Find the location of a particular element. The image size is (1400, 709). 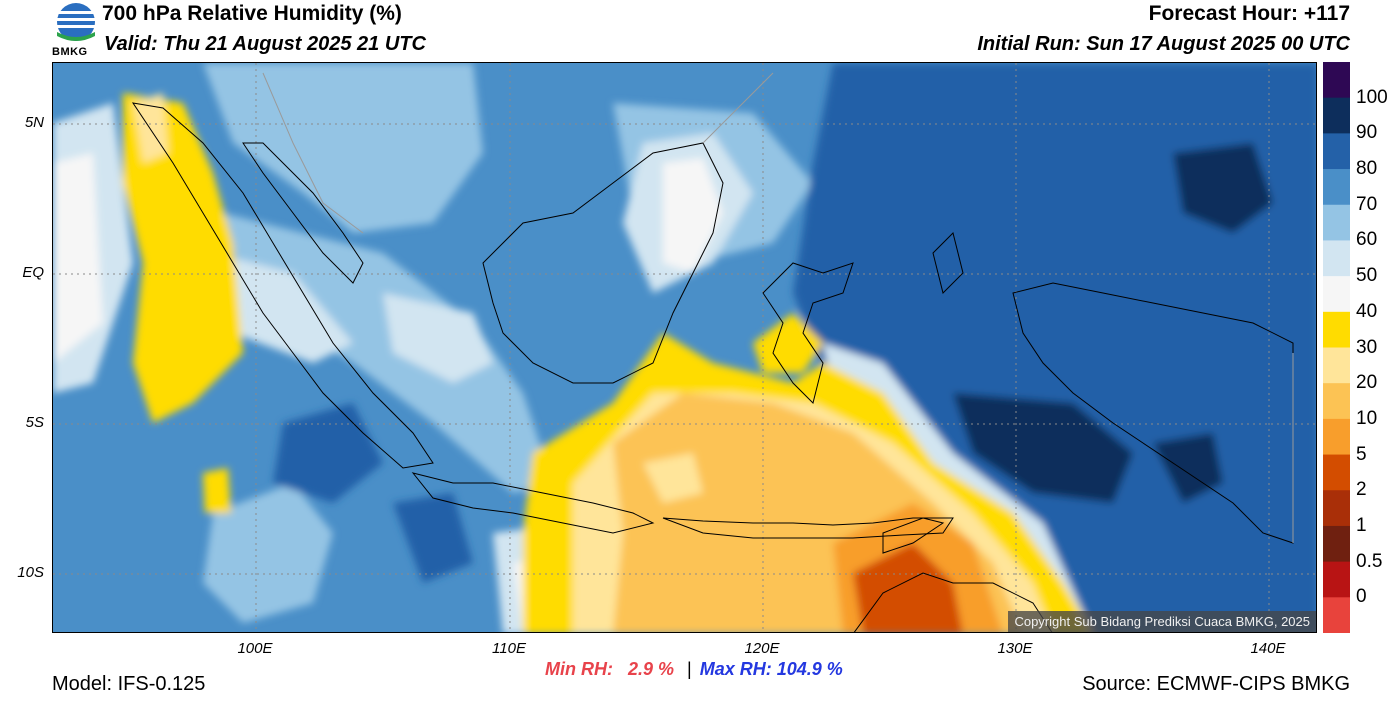

colorbar-label: 20 is located at coordinates (1367, 383).